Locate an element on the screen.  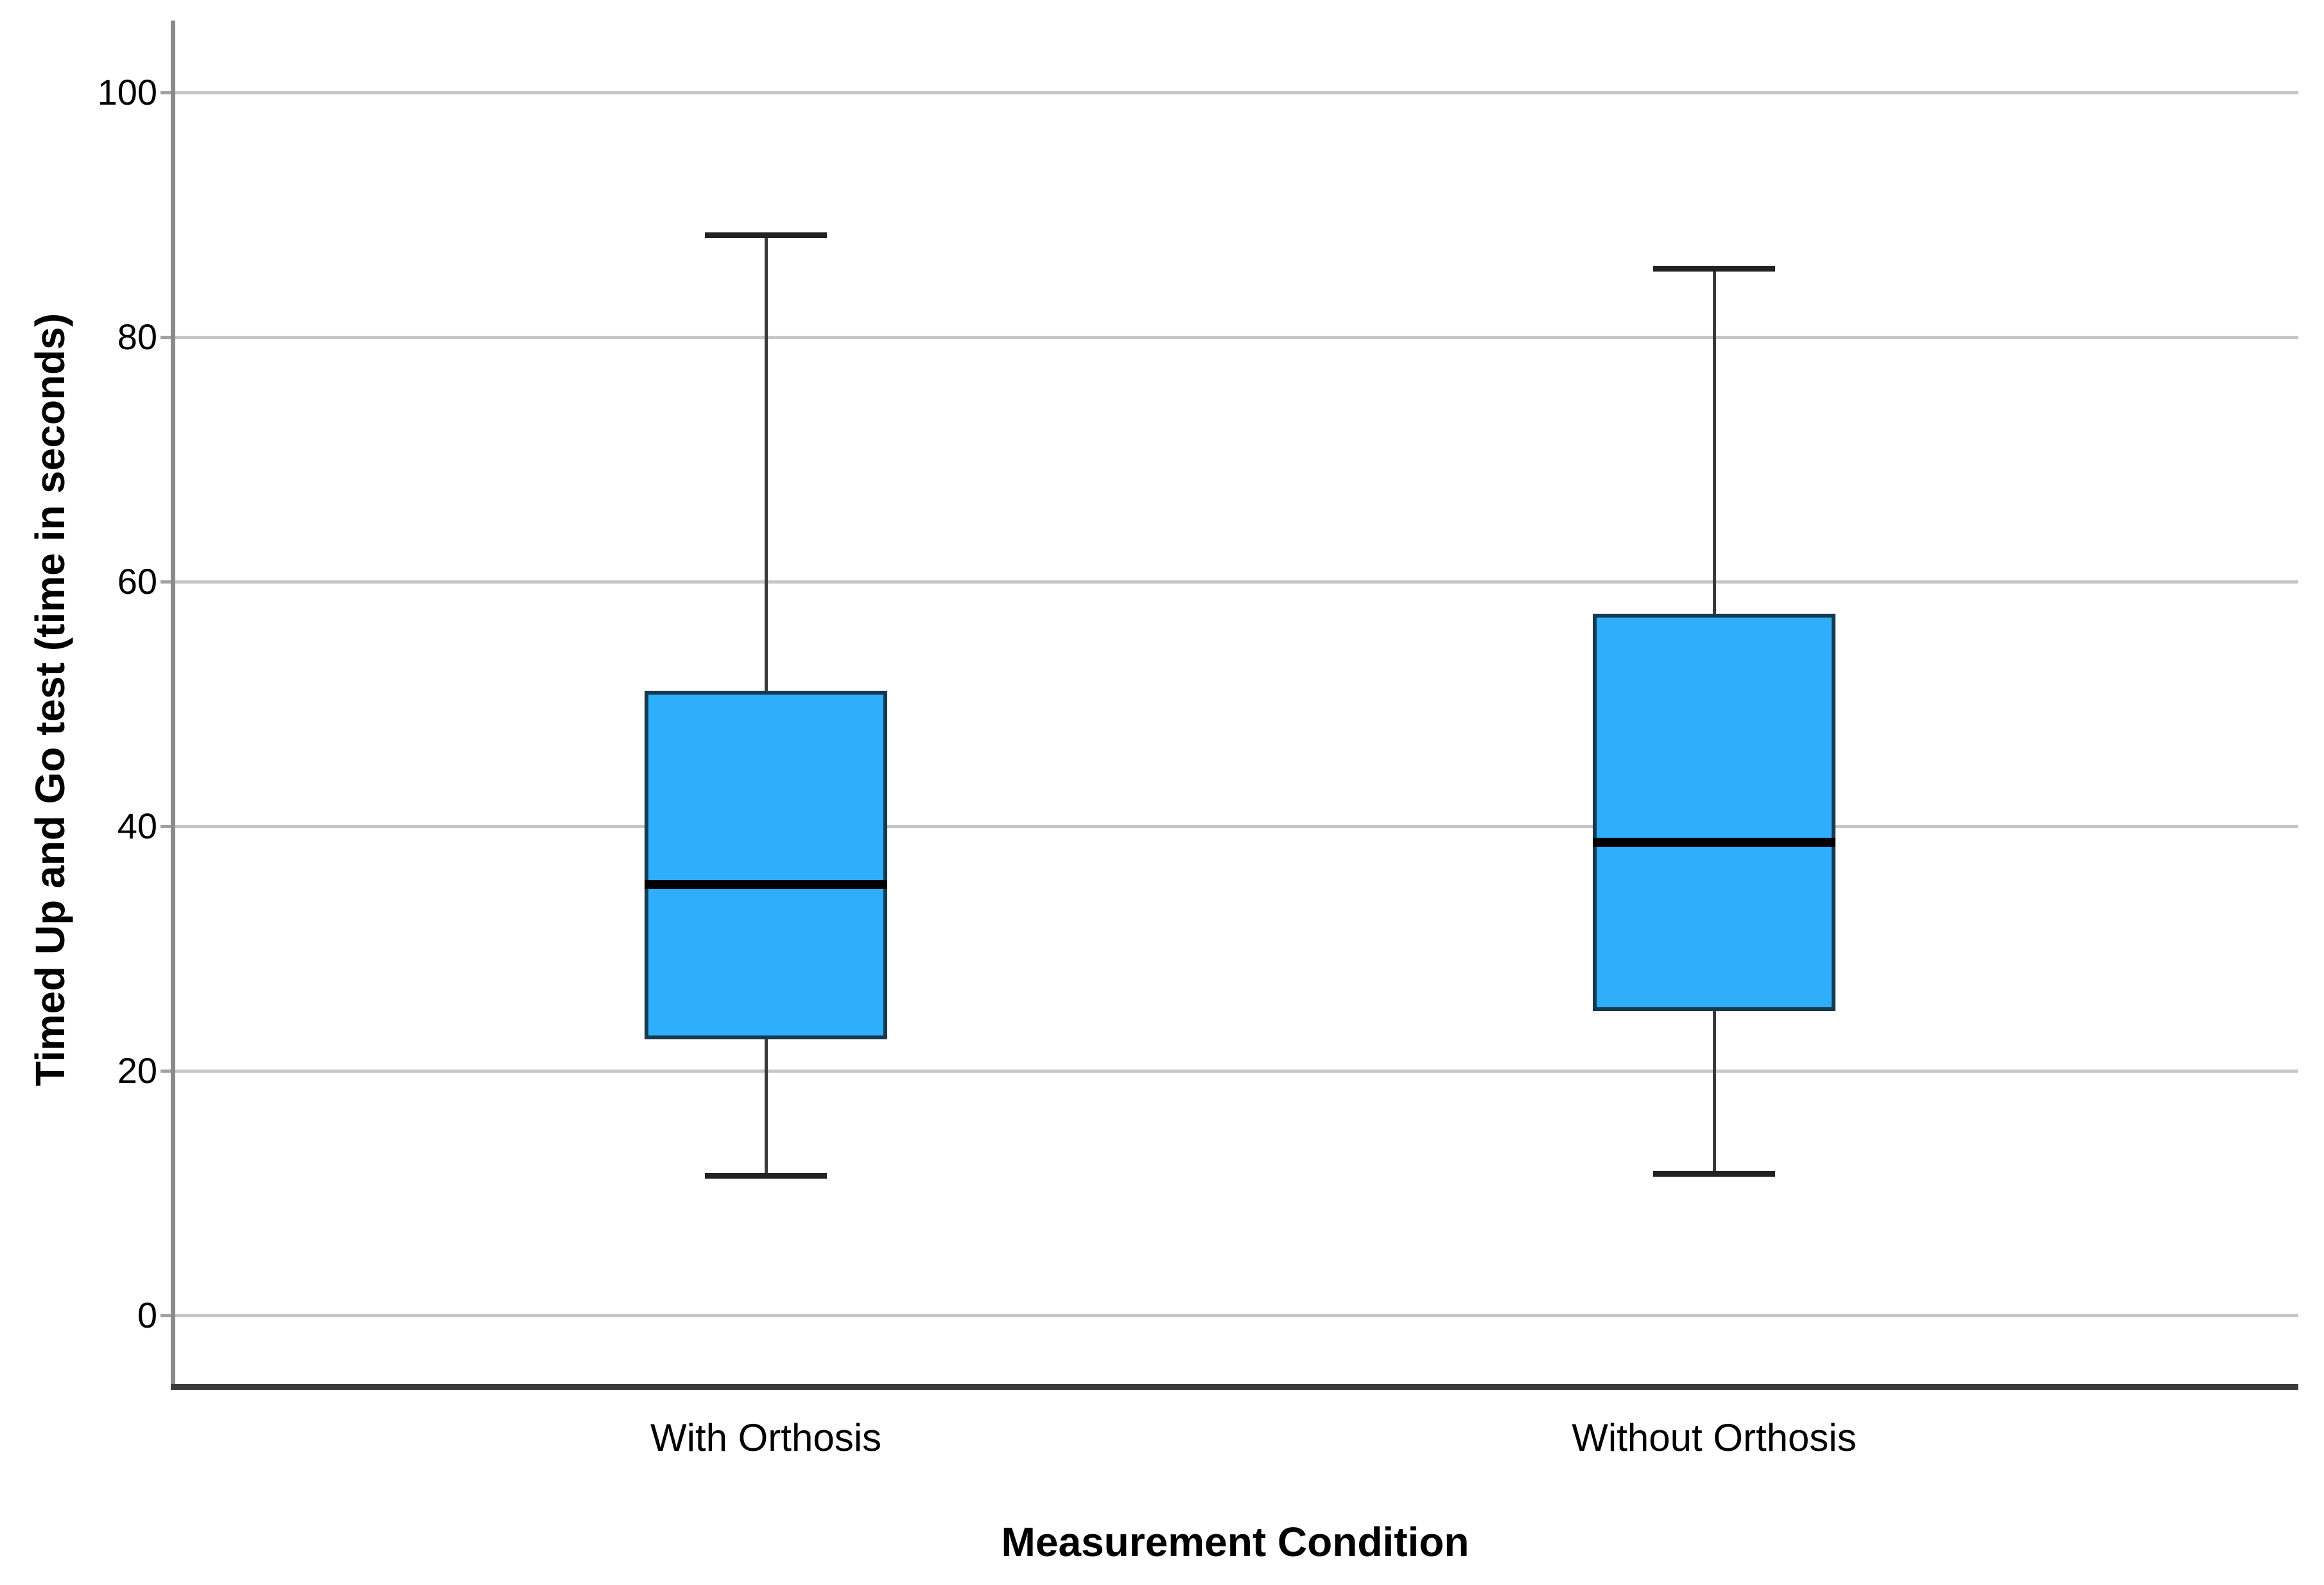
y-tick-label: 60 is located at coordinates (137, 581).